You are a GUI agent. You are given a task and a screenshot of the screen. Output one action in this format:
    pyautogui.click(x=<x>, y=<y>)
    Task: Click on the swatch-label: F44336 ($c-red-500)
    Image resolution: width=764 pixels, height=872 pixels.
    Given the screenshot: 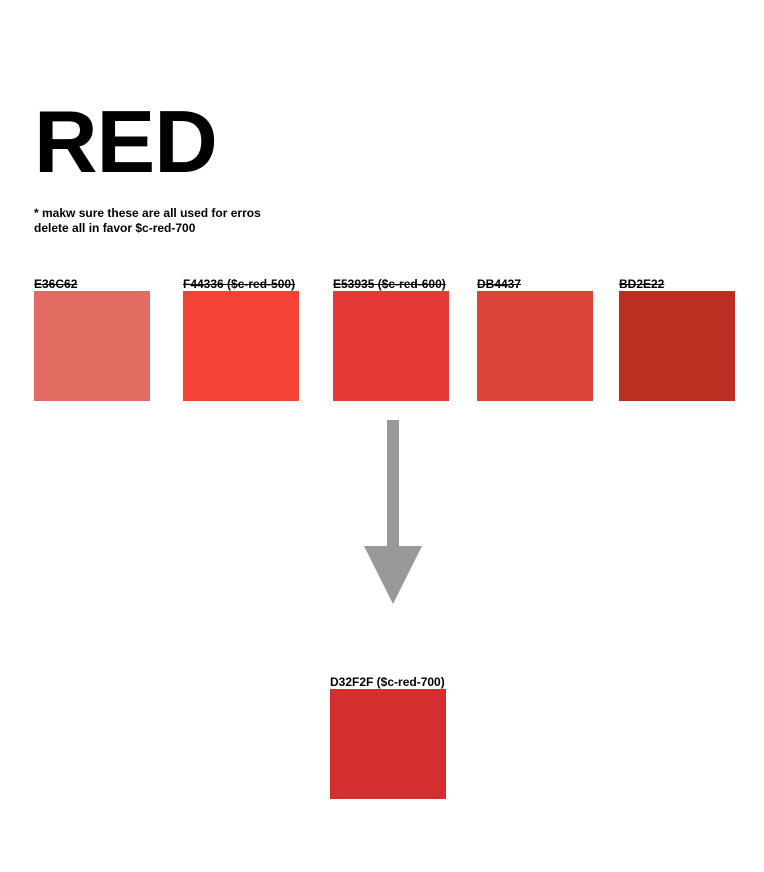 What is the action you would take?
    pyautogui.click(x=239, y=284)
    